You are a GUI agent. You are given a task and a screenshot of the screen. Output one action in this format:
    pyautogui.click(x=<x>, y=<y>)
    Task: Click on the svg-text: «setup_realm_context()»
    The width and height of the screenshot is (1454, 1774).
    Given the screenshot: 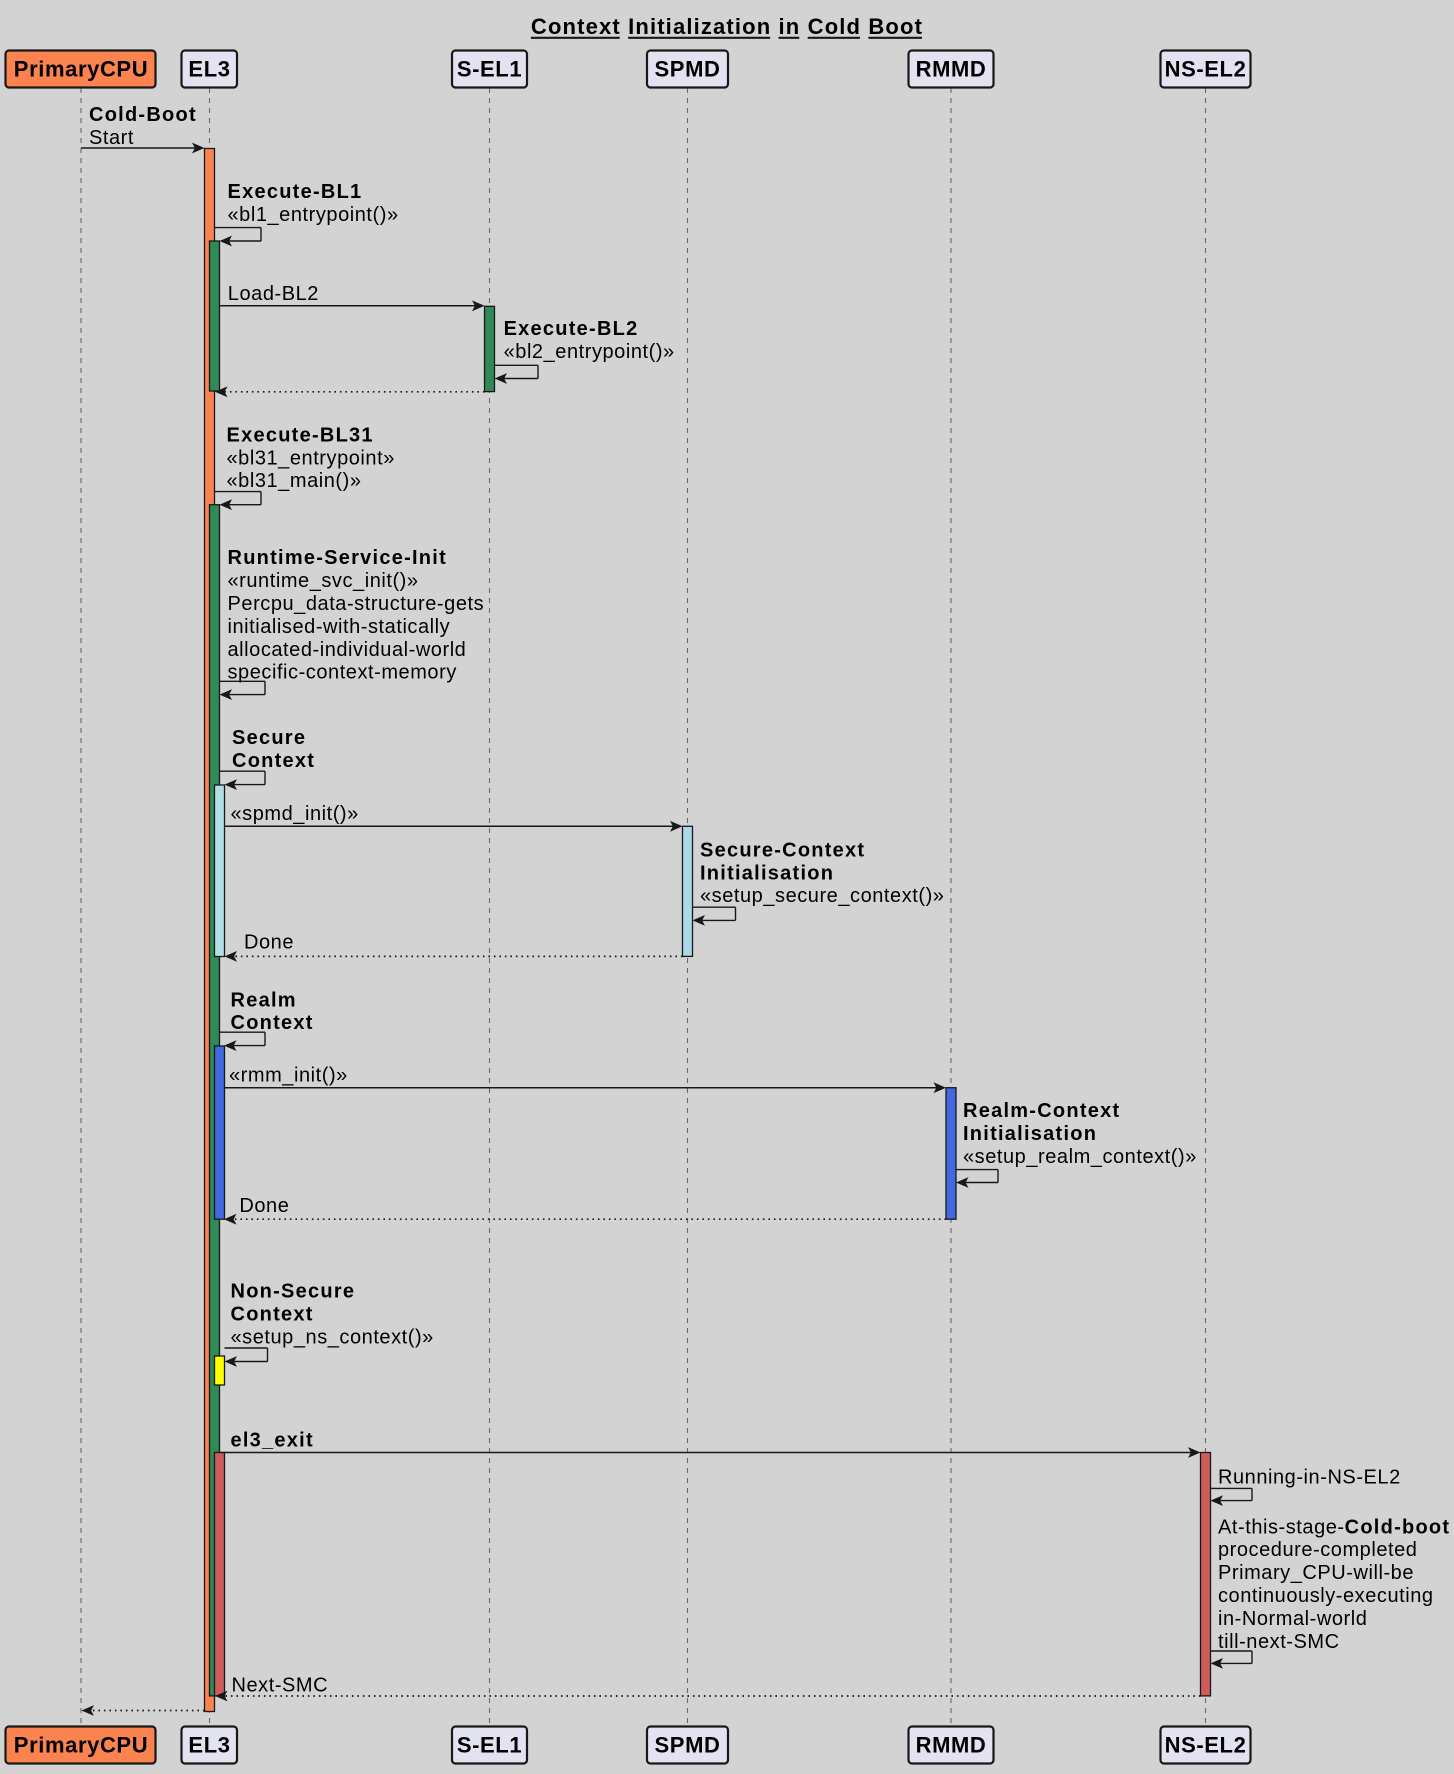 What is the action you would take?
    pyautogui.click(x=1080, y=1157)
    